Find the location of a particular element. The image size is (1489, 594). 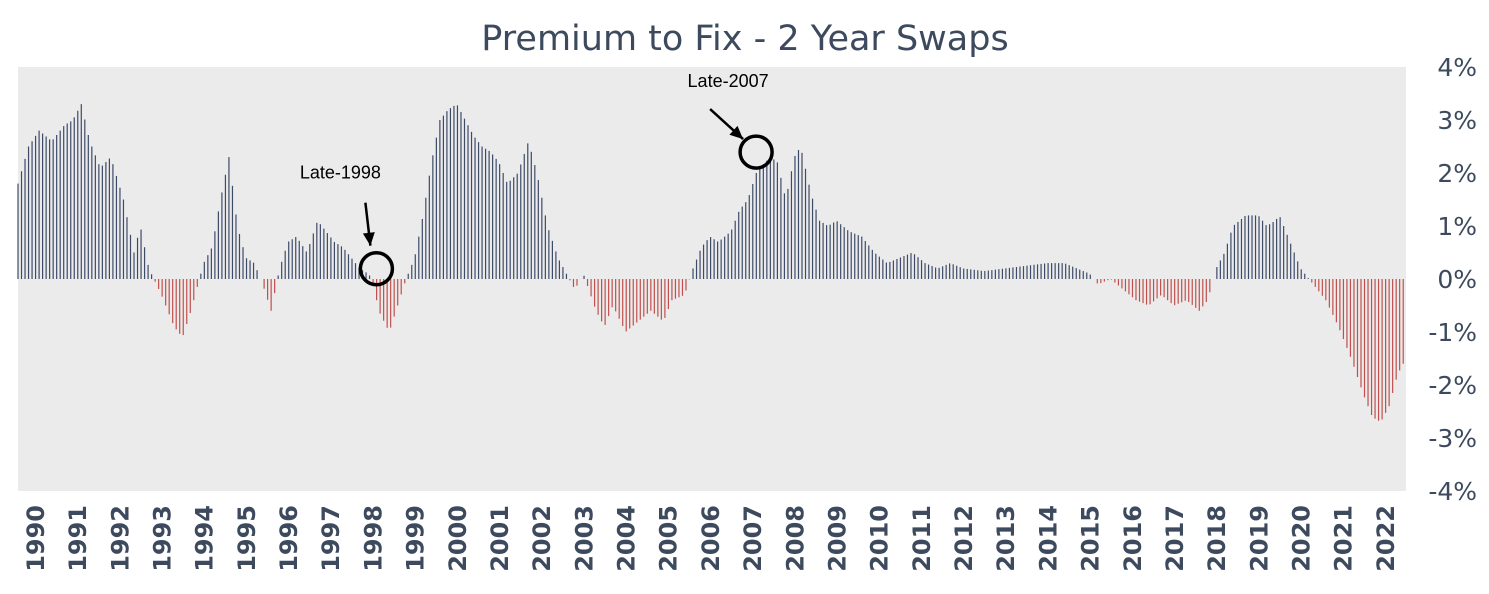

annotation-label: Late-2007 is located at coordinates (728, 81).